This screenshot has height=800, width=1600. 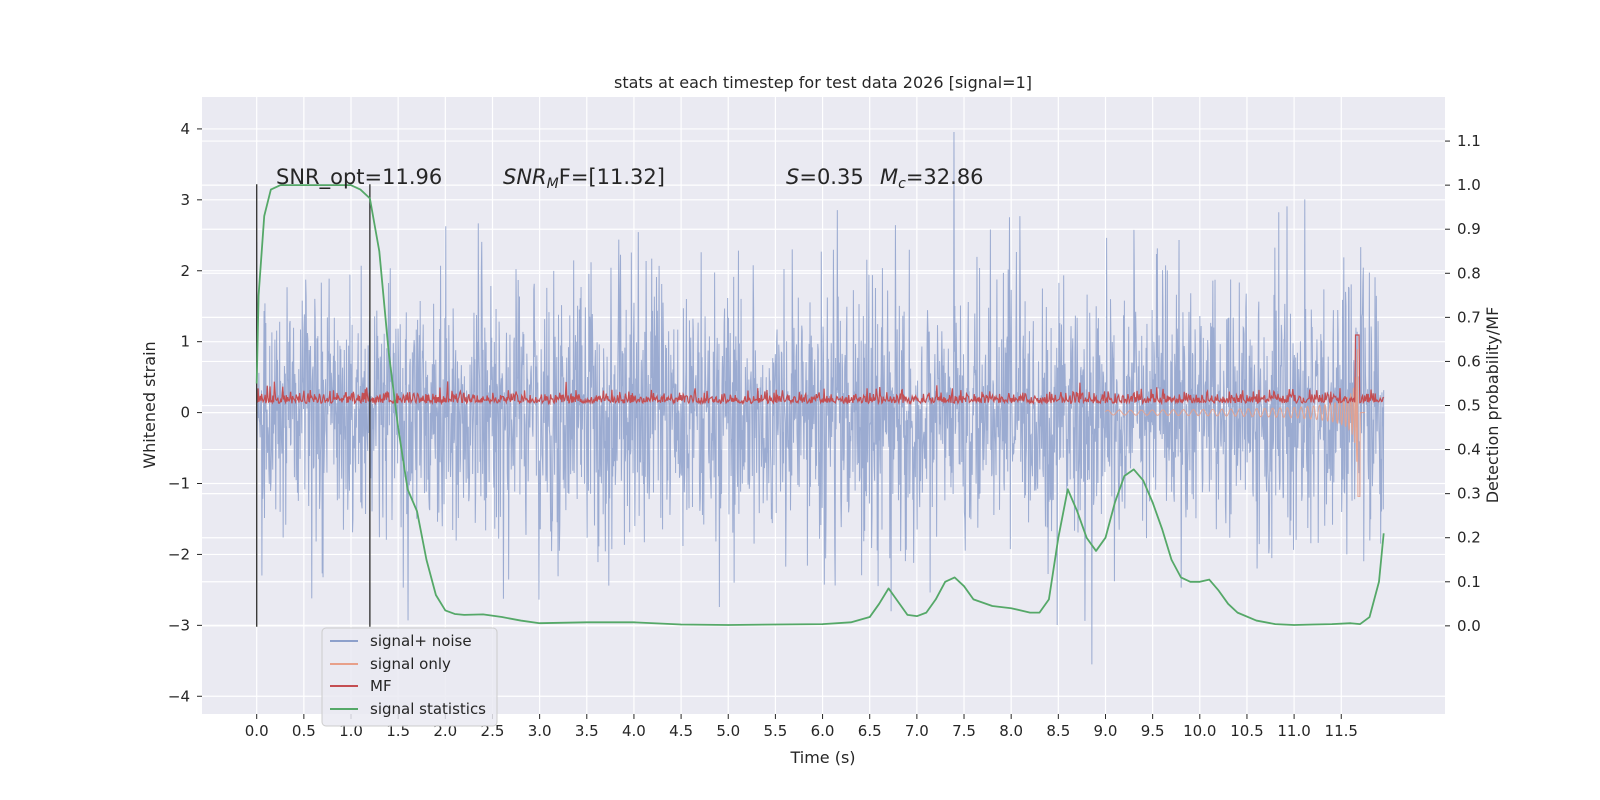 I want to click on legend-label-signal-statistics: signal statistics, so click(x=428, y=709).